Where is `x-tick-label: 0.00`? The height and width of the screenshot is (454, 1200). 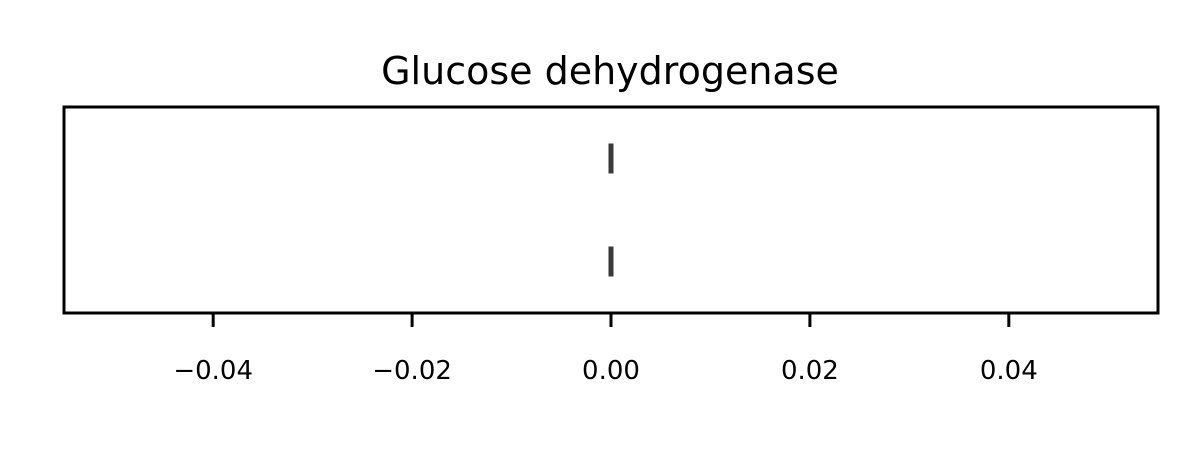
x-tick-label: 0.00 is located at coordinates (611, 371).